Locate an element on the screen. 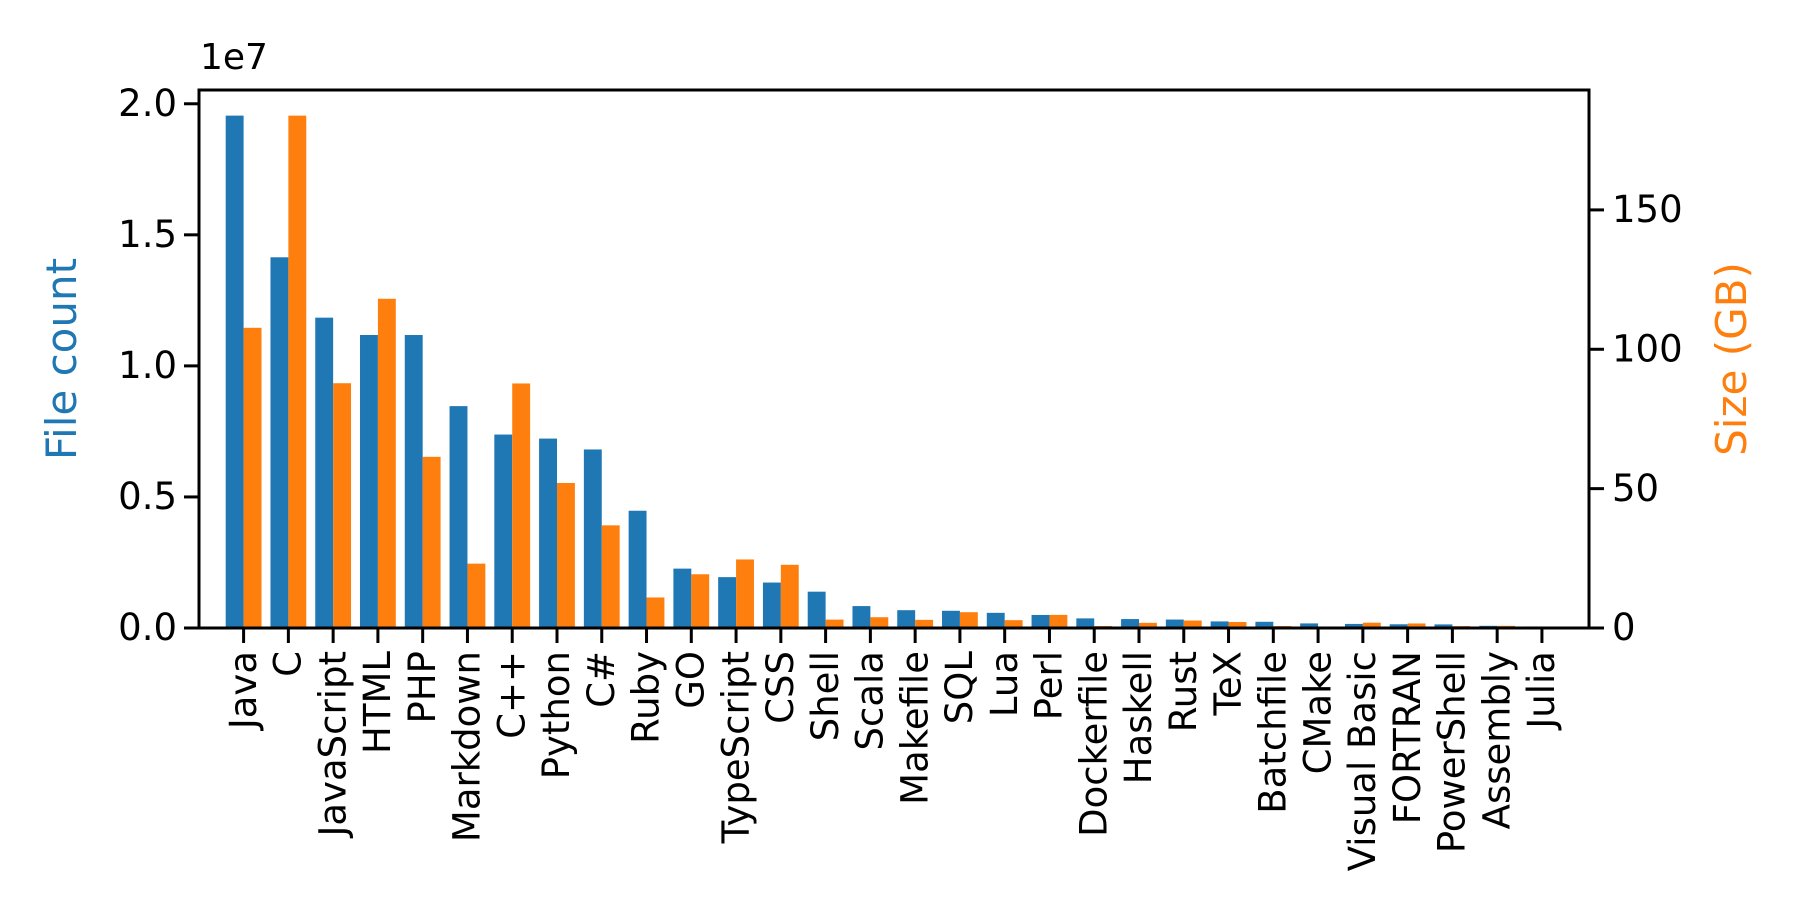  y-tick-label-left: 0.5 is located at coordinates (147, 496).